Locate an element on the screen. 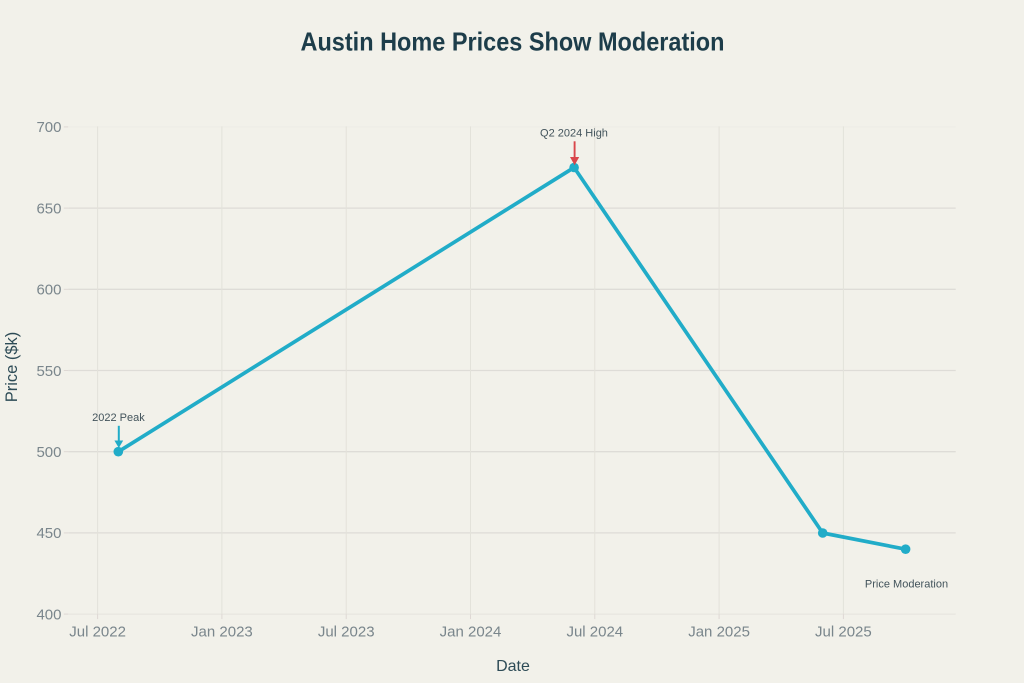 The height and width of the screenshot is (683, 1024). svg-text: Price Moderation is located at coordinates (906, 584).